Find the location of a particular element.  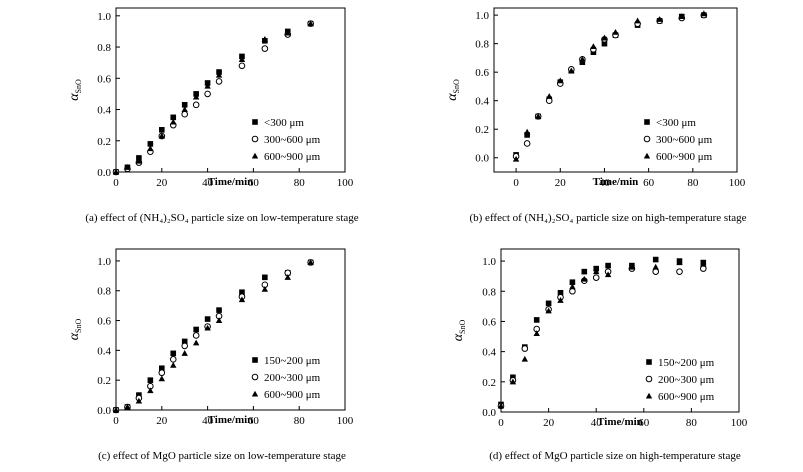

legend: <300 μm 300~600 μm 600~900 μm is located at coordinates (286, 140).